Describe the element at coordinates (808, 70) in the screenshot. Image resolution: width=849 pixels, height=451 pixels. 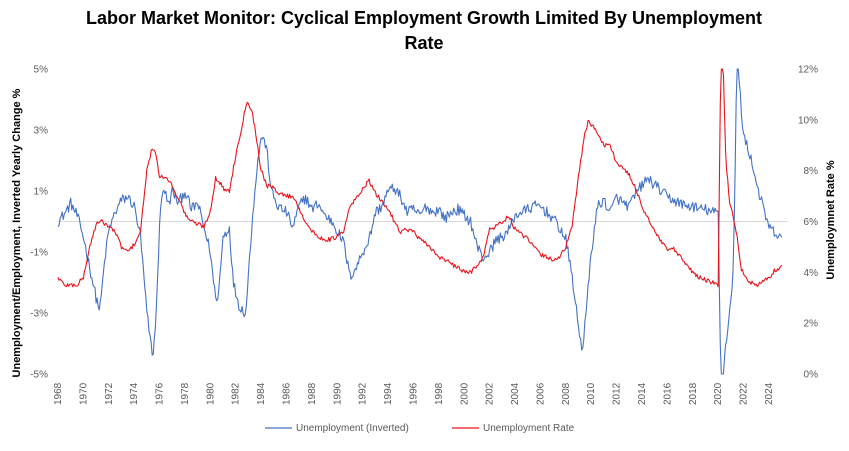
I see `right-tick-label: 12%` at that location.